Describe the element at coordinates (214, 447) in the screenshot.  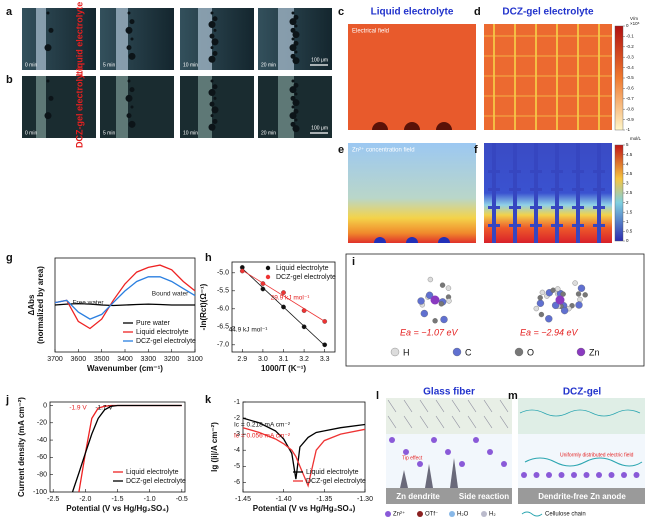
I see `y-axis-label: lg (|i|/A cm⁻²)` at that location.